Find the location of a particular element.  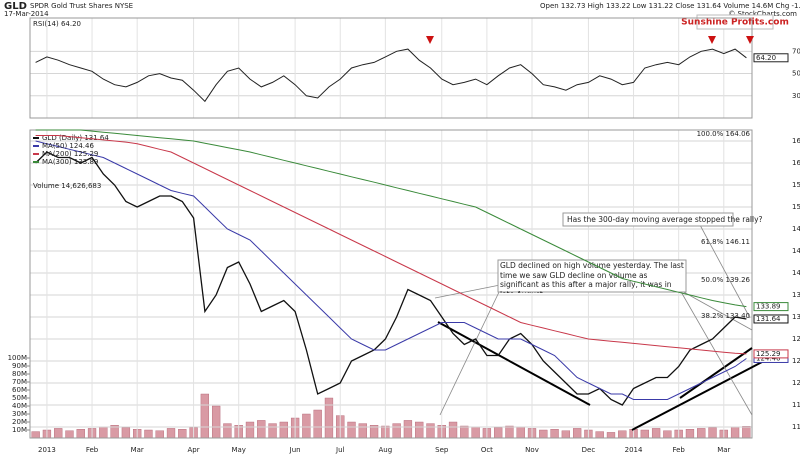

series-line is located at coordinates (391, 75).